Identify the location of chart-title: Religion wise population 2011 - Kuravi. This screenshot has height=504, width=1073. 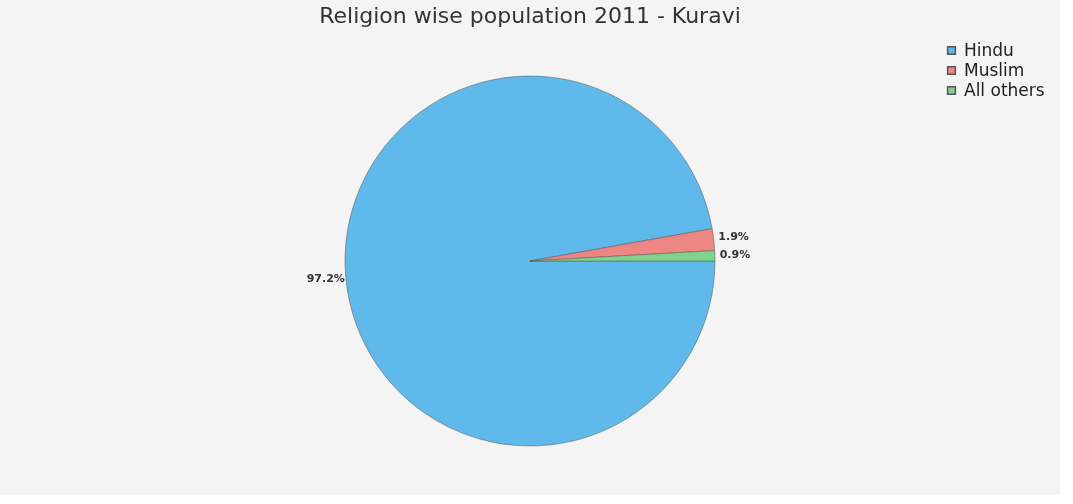
(530, 15).